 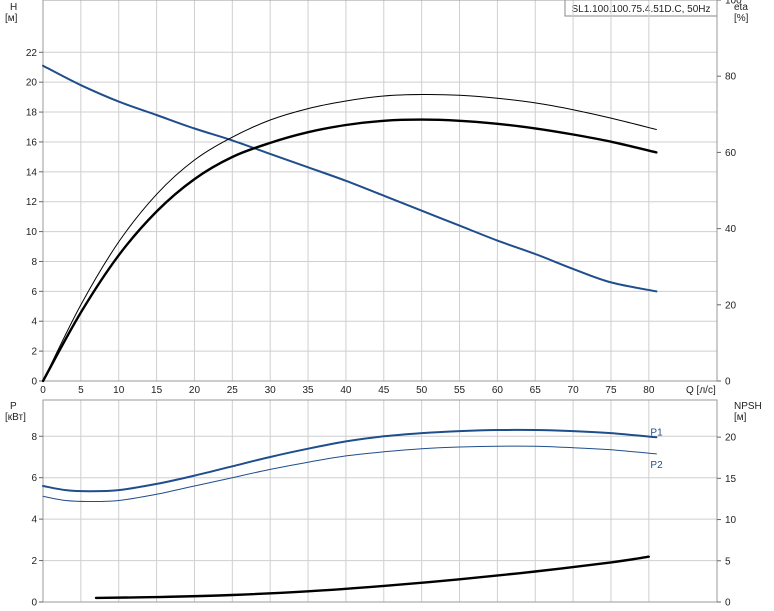 What do you see at coordinates (195, 390) in the screenshot?
I see `x-tick-label: 20` at bounding box center [195, 390].